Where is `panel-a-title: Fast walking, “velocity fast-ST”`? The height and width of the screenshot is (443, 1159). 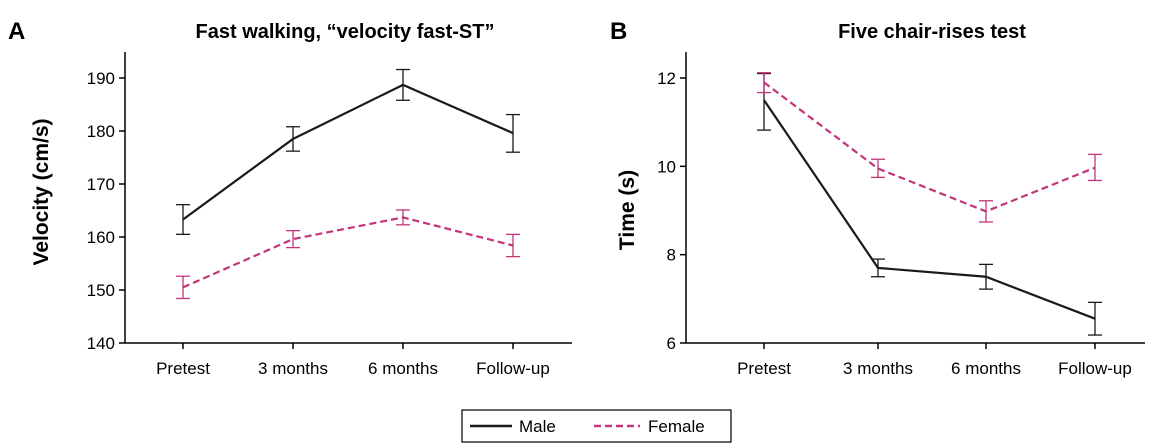
panel-a-title: Fast walking, “velocity fast-ST” is located at coordinates (345, 32).